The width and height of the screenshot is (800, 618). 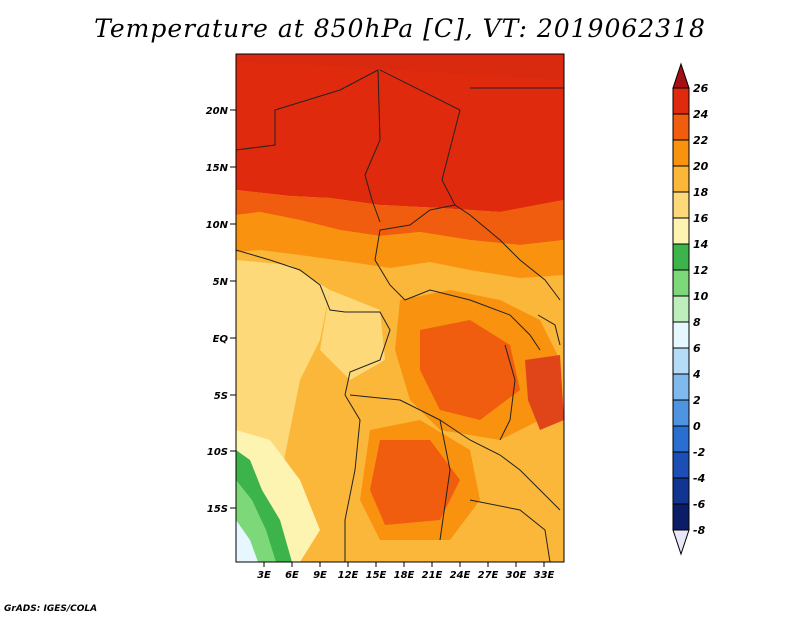 What do you see at coordinates (699, 530) in the screenshot?
I see `colorbar-label: -8` at bounding box center [699, 530].